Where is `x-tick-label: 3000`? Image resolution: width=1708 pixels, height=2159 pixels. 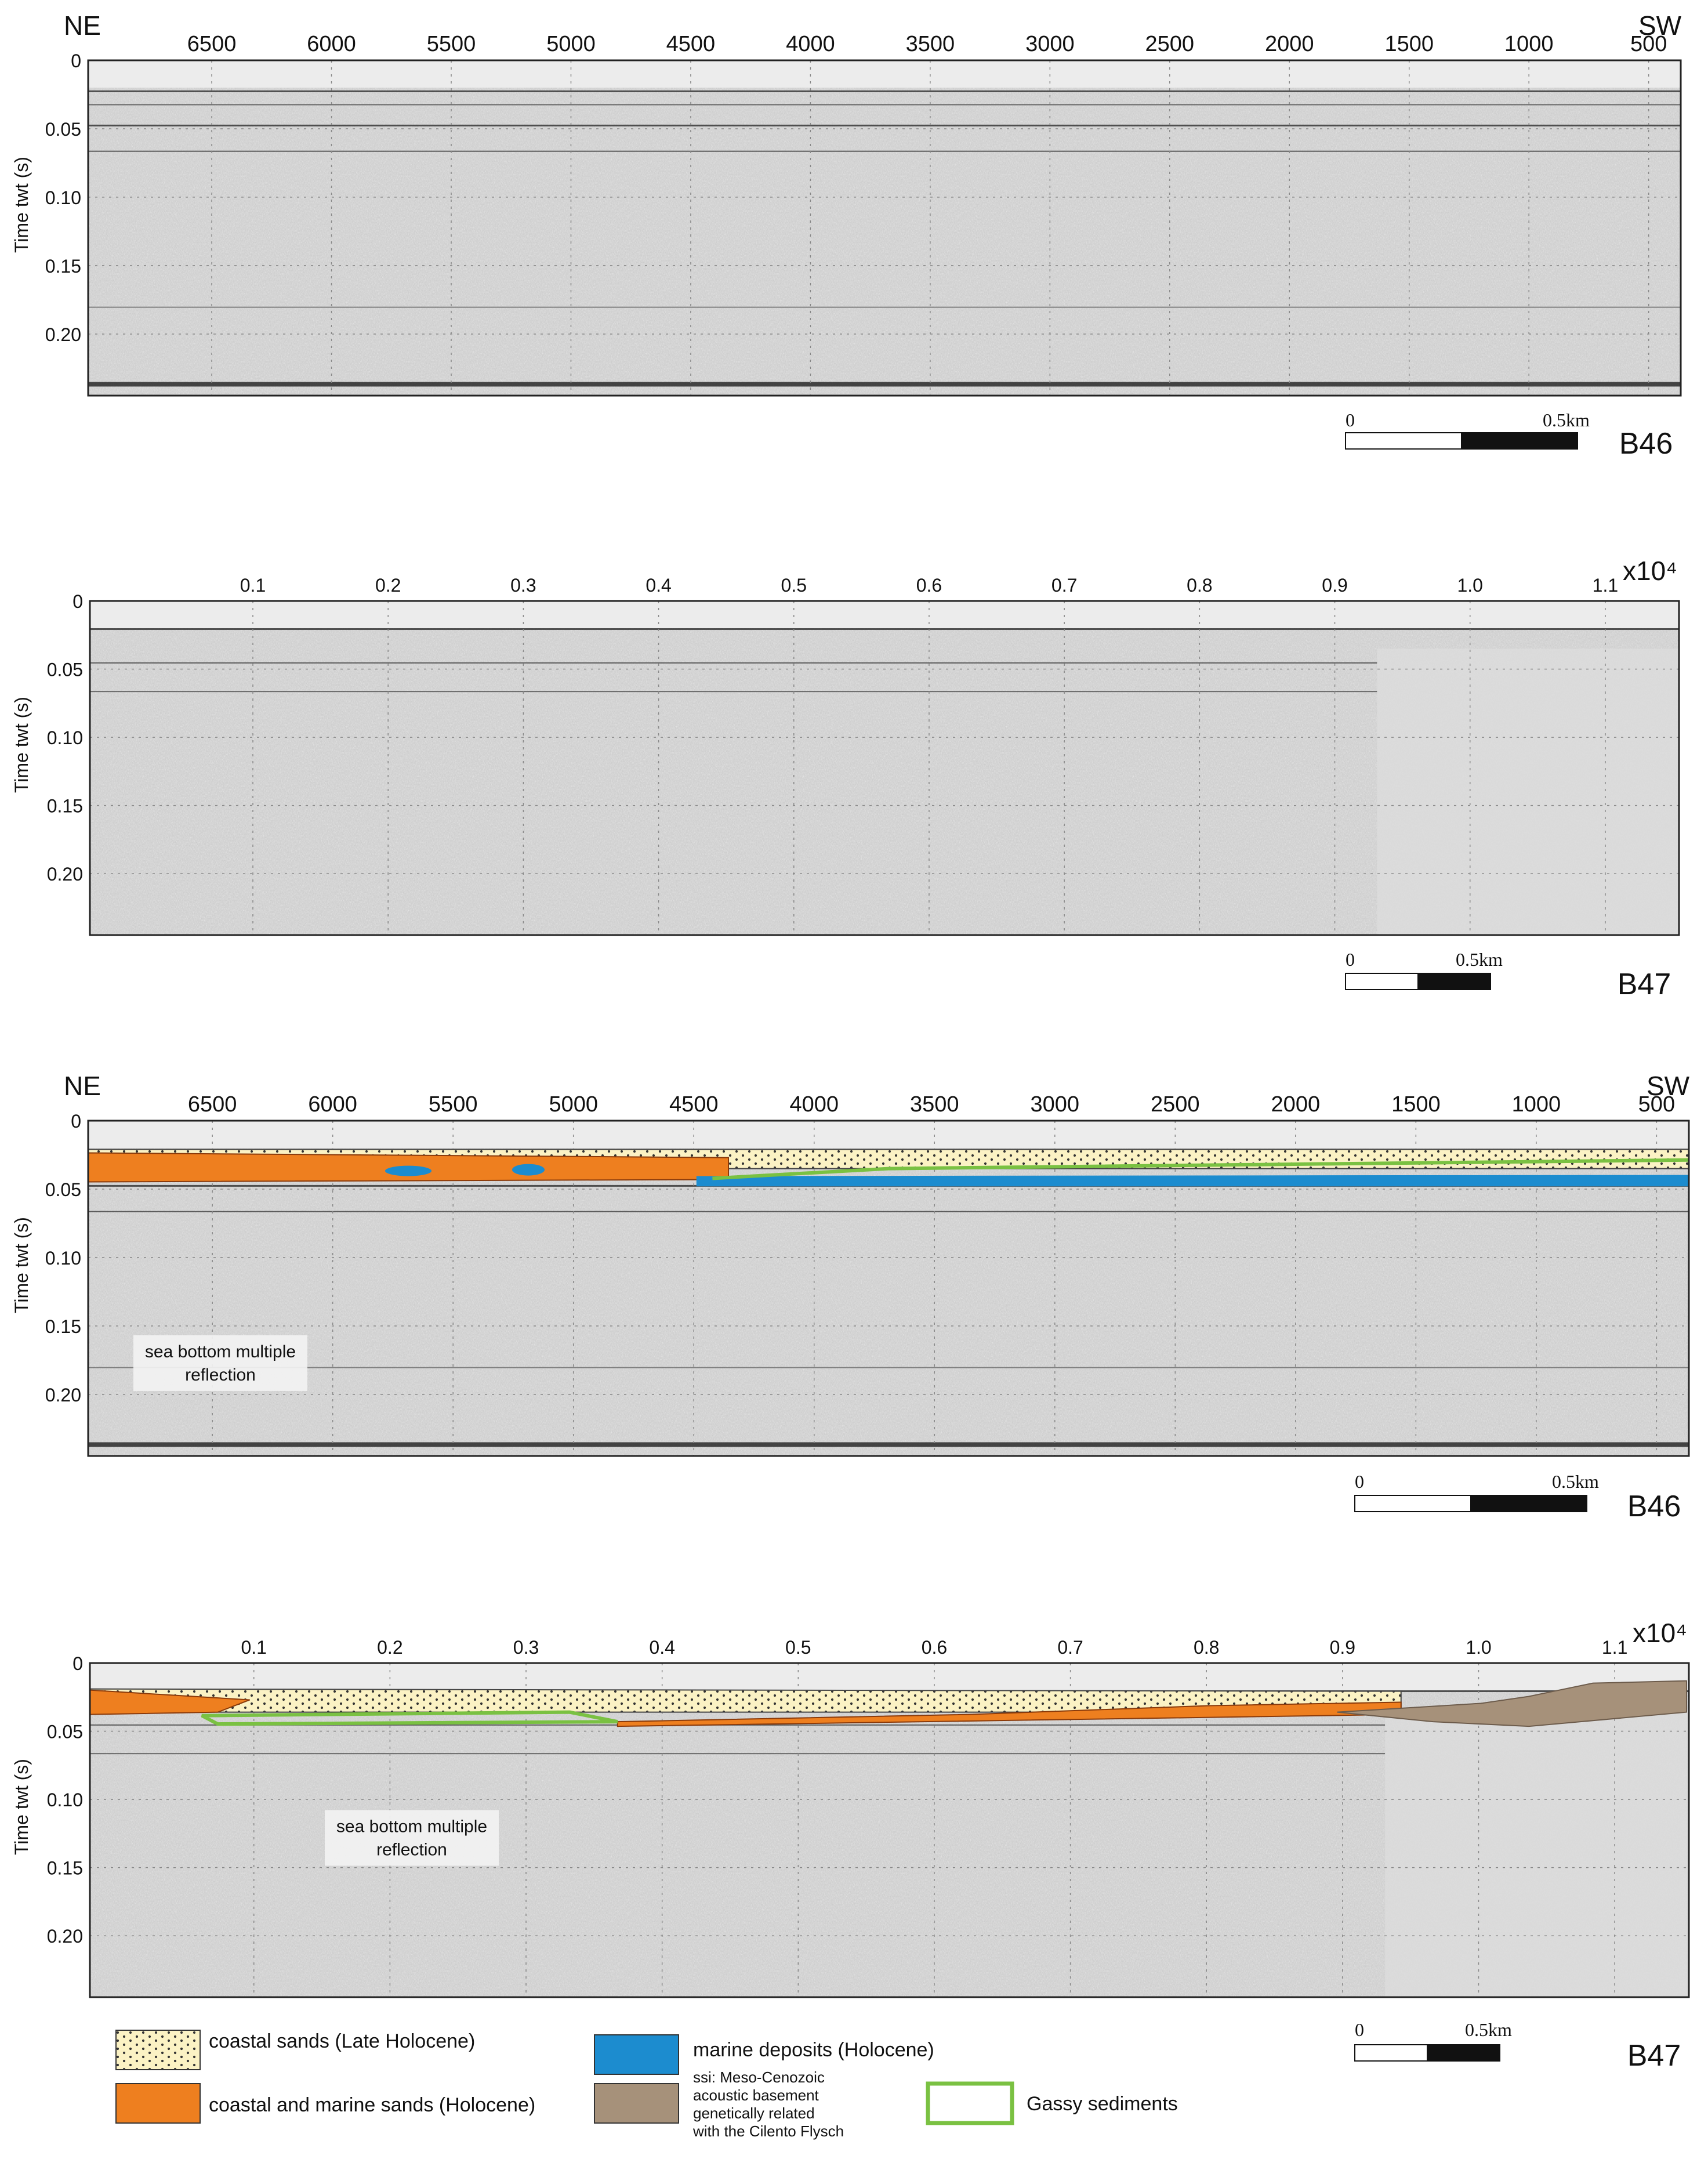
x-tick-label: 3000 is located at coordinates (1055, 1105).